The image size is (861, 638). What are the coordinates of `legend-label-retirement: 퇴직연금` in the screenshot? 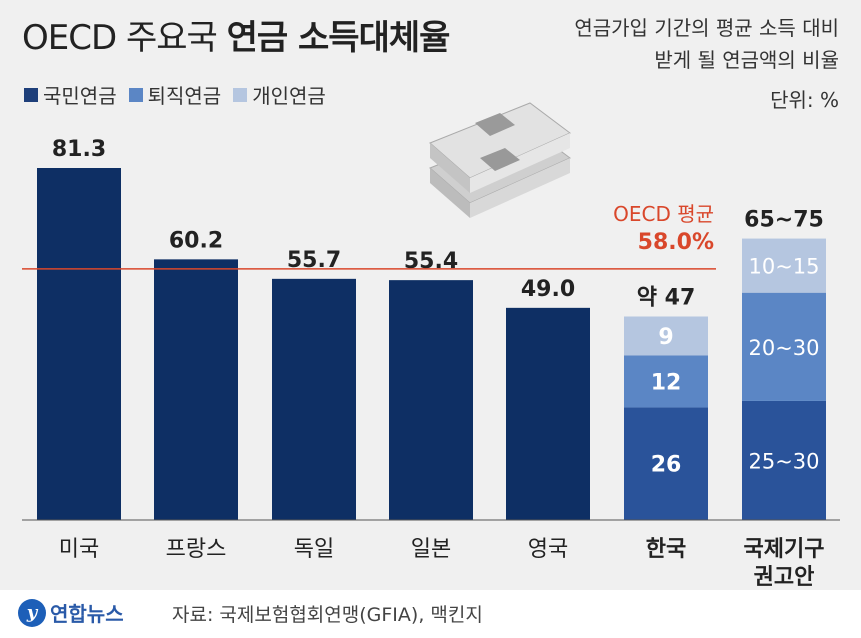 It's located at (184, 96).